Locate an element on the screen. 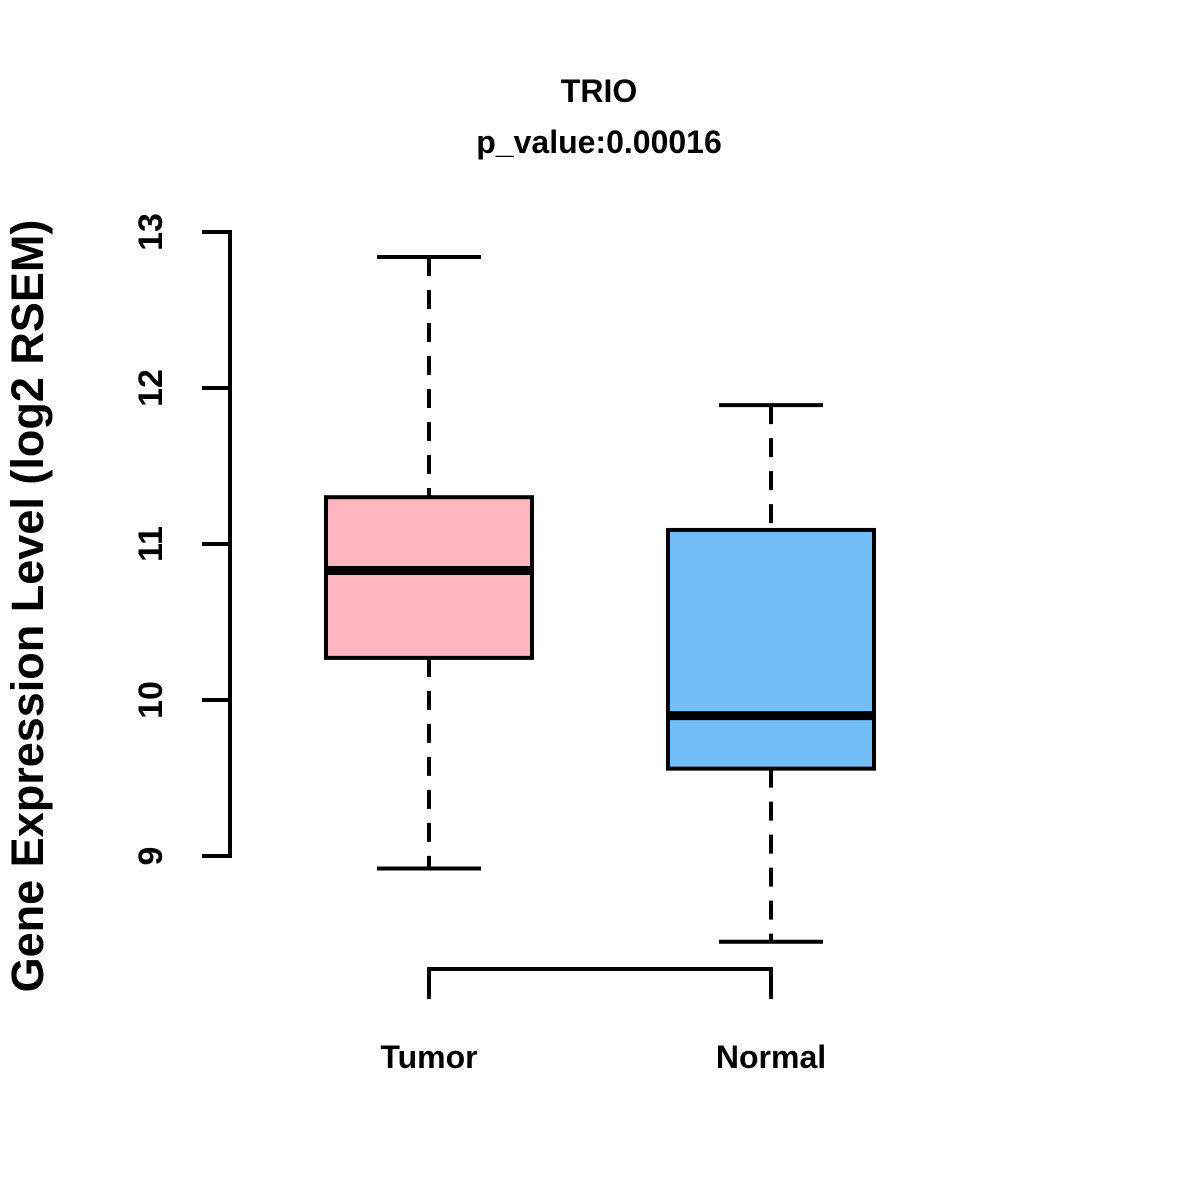 The image size is (1200, 1200). y-axis-title: Gene Expression Level (log2 RSEM) is located at coordinates (27, 606).